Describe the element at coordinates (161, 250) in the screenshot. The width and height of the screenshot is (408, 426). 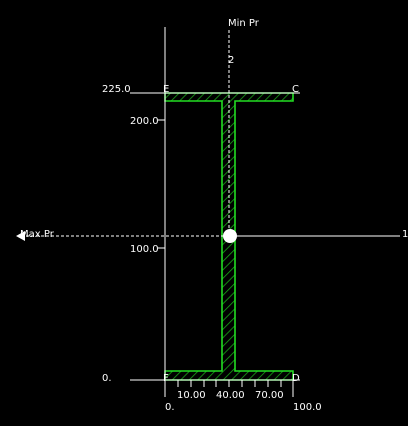
I see `y-tick-marks` at that location.